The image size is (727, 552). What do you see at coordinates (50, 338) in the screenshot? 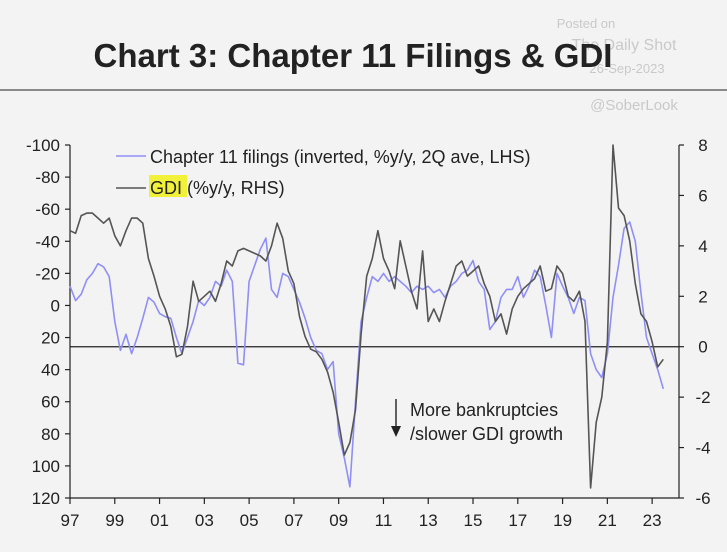
I see `left-tick-label: 20` at bounding box center [50, 338].